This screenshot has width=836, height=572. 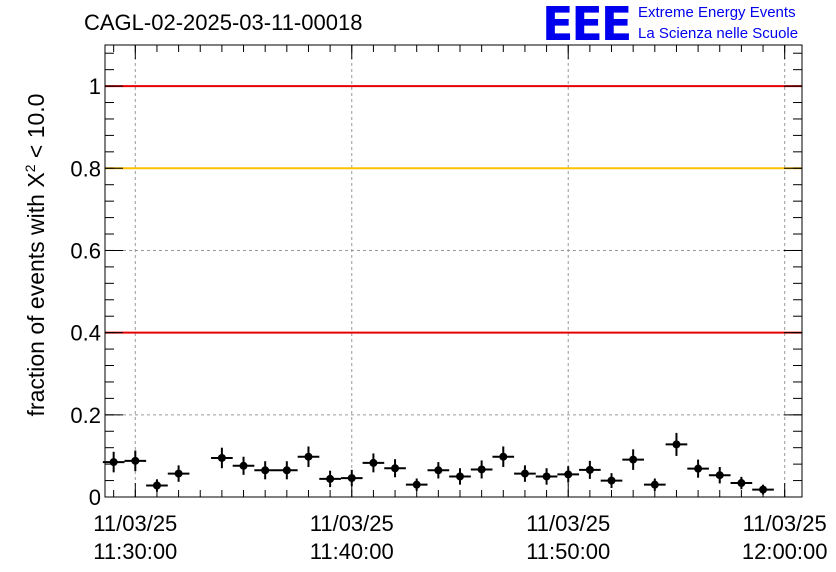 What do you see at coordinates (35, 180) in the screenshot?
I see `y-axis-label-chi: X` at bounding box center [35, 180].